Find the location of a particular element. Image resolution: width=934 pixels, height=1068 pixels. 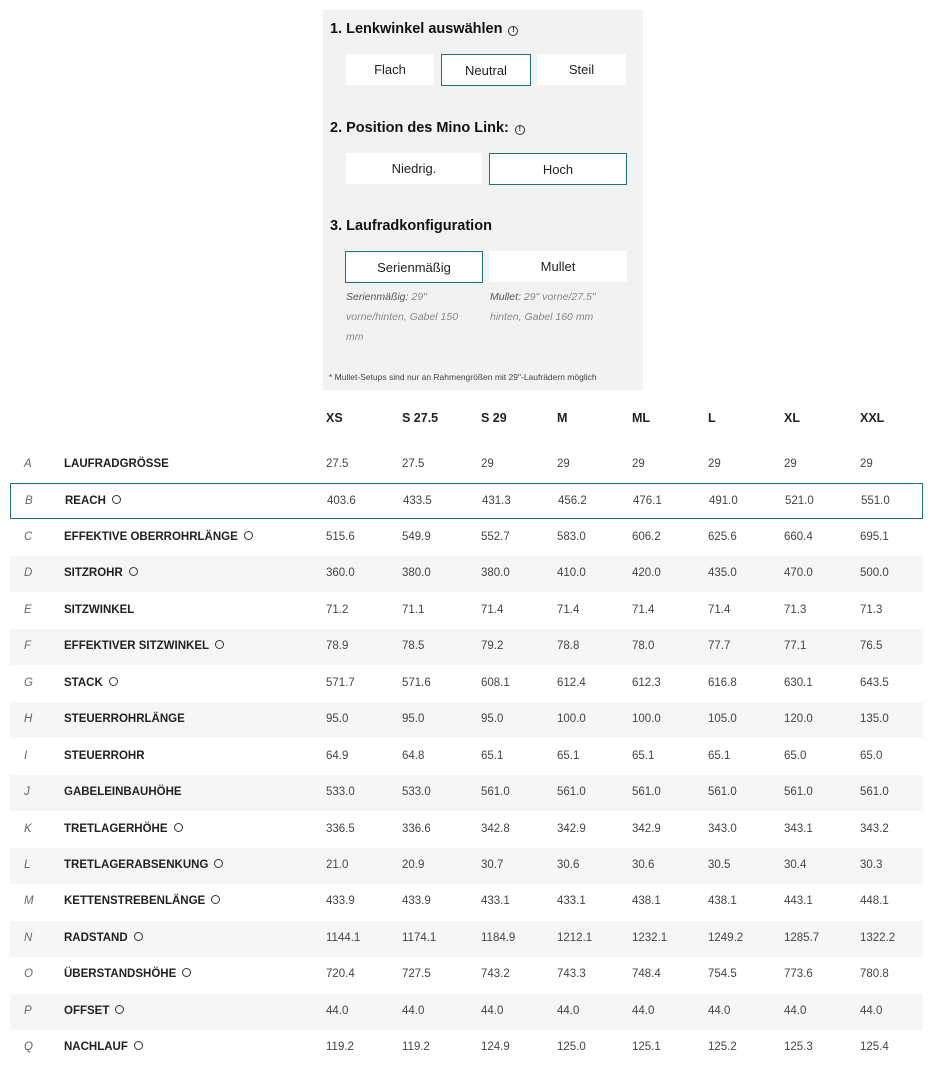

cell-value: 71.1 is located at coordinates (413, 609).